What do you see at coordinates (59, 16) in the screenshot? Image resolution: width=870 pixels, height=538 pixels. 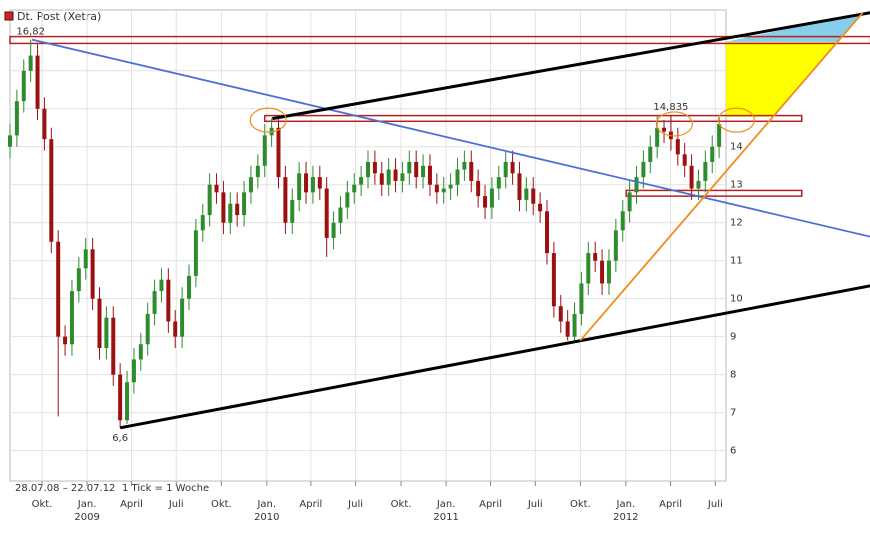 I see `chart-title: Dt. Post (Xetra)` at bounding box center [59, 16].